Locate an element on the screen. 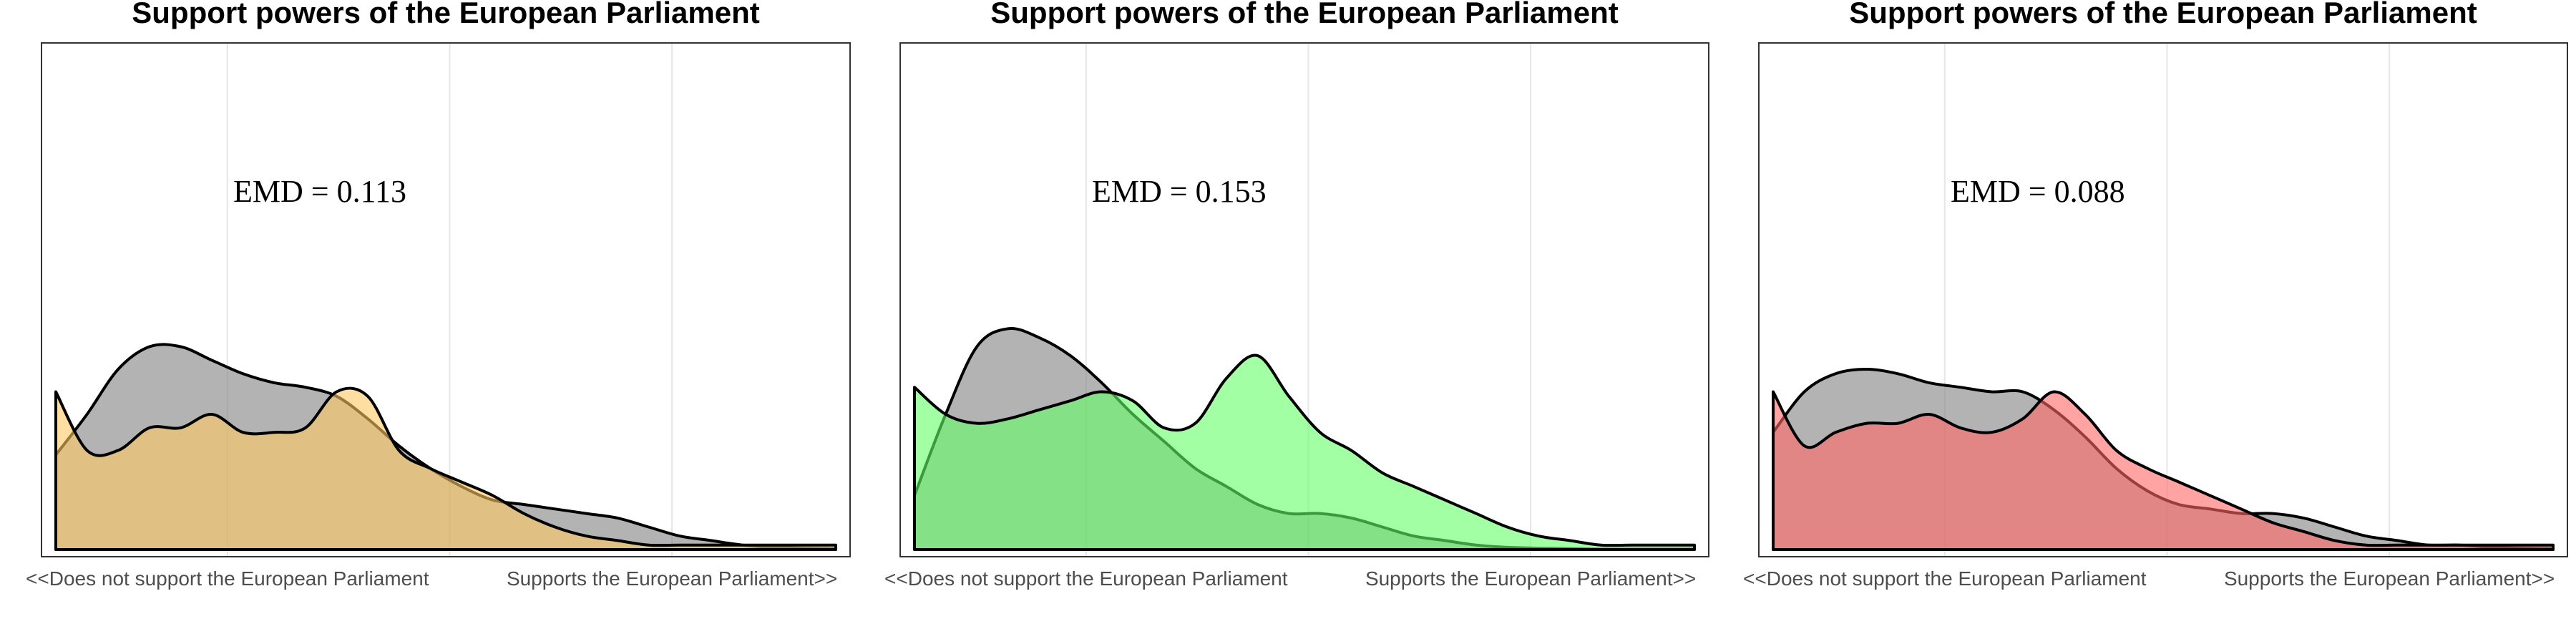  emd-annotation: EMD = 0.113 is located at coordinates (319, 191).